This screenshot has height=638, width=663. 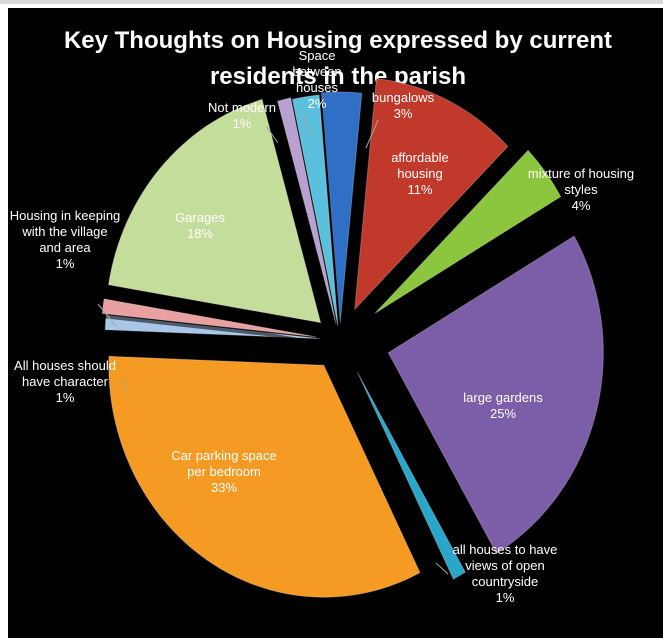 I want to click on slice-label-line: have character, so click(x=65, y=381).